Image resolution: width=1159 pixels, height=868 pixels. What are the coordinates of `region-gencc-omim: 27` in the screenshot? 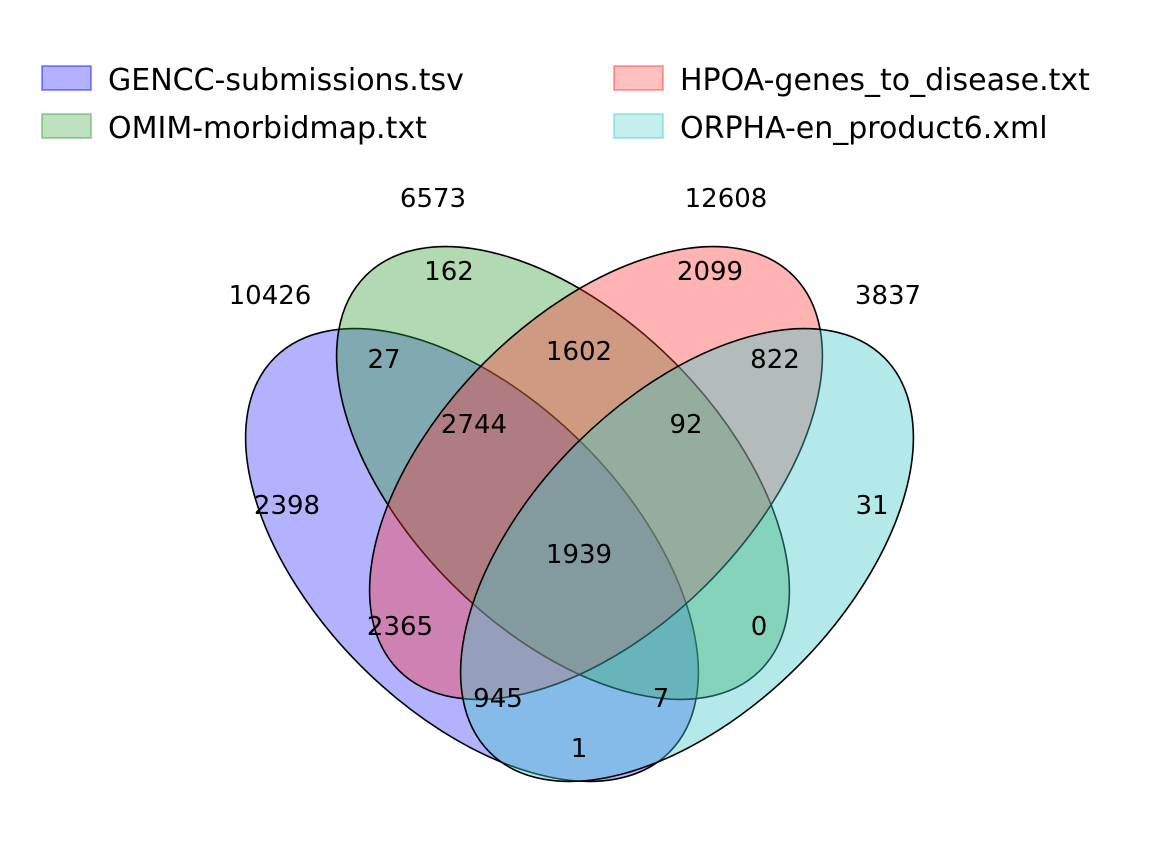 It's located at (383, 360).